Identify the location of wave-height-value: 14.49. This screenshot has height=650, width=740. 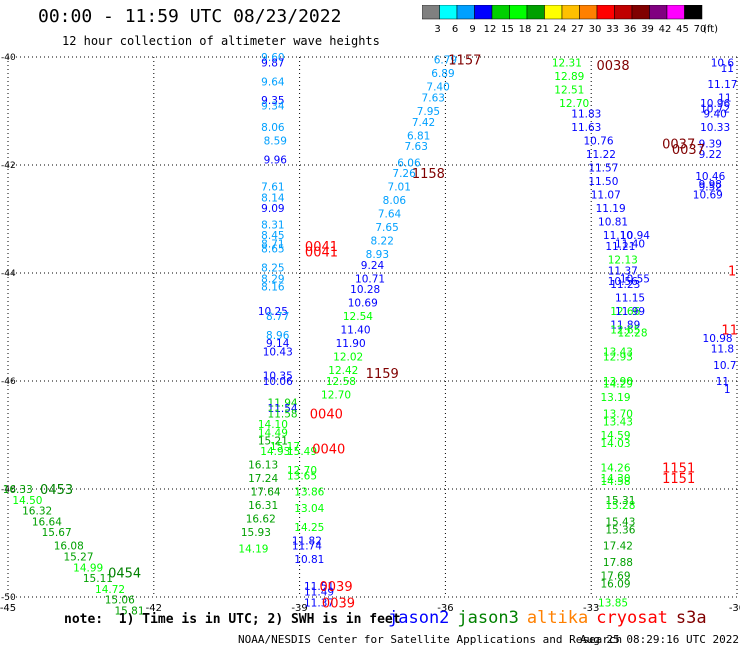
(273, 433).